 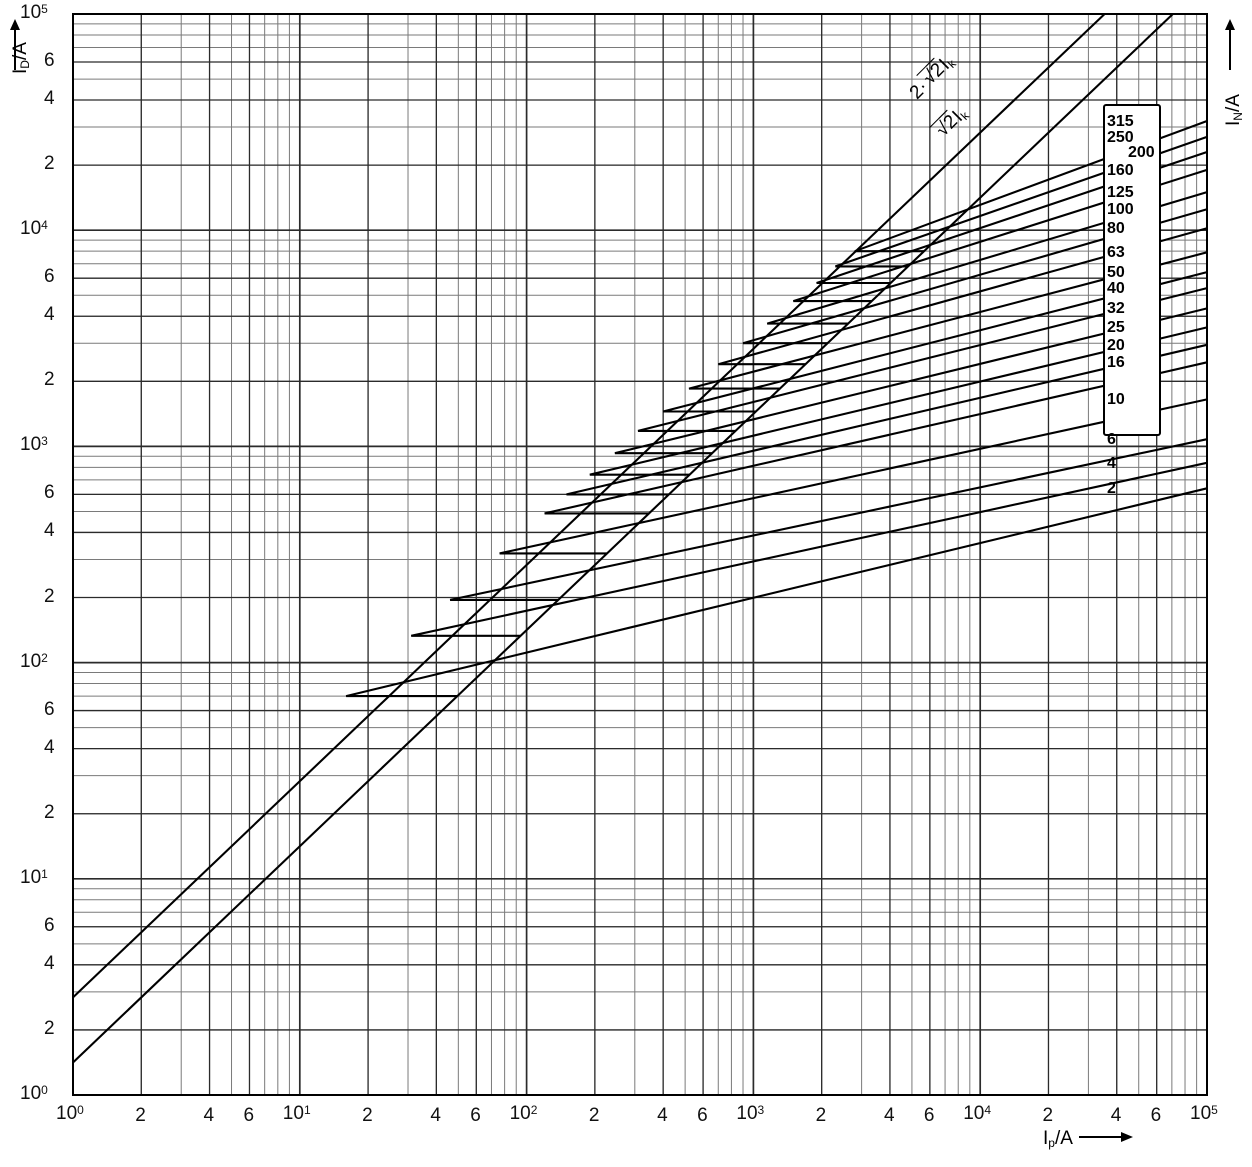 I want to click on x-axis-symbol: I, so click(x=1046, y=1138).